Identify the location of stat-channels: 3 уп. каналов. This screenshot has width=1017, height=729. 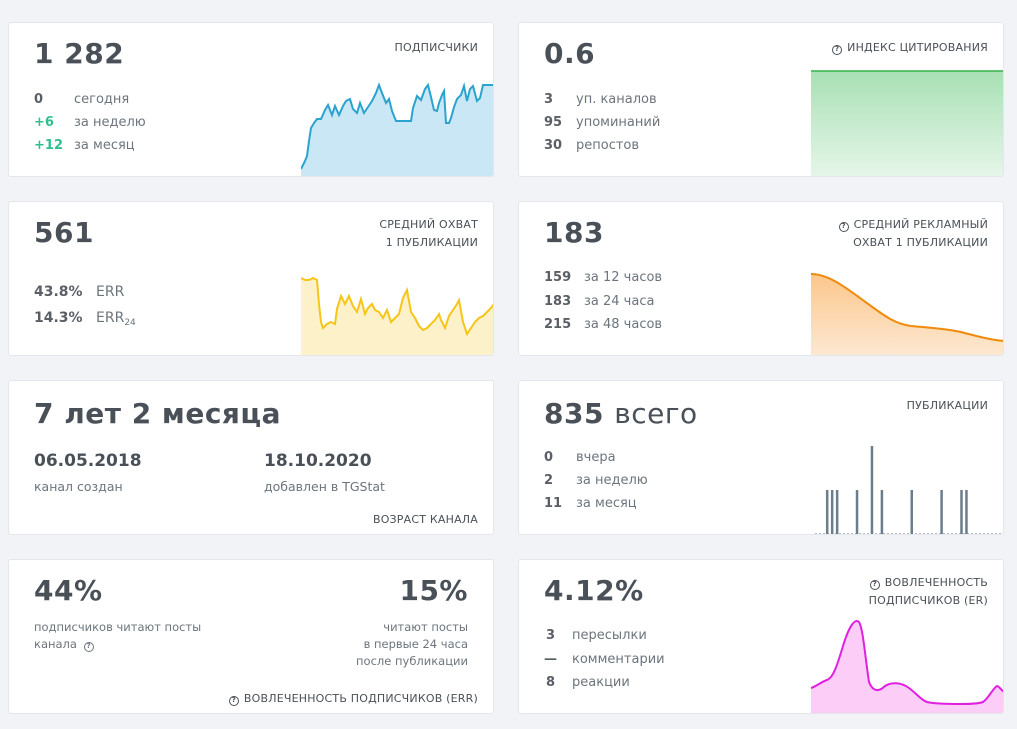
(644, 101).